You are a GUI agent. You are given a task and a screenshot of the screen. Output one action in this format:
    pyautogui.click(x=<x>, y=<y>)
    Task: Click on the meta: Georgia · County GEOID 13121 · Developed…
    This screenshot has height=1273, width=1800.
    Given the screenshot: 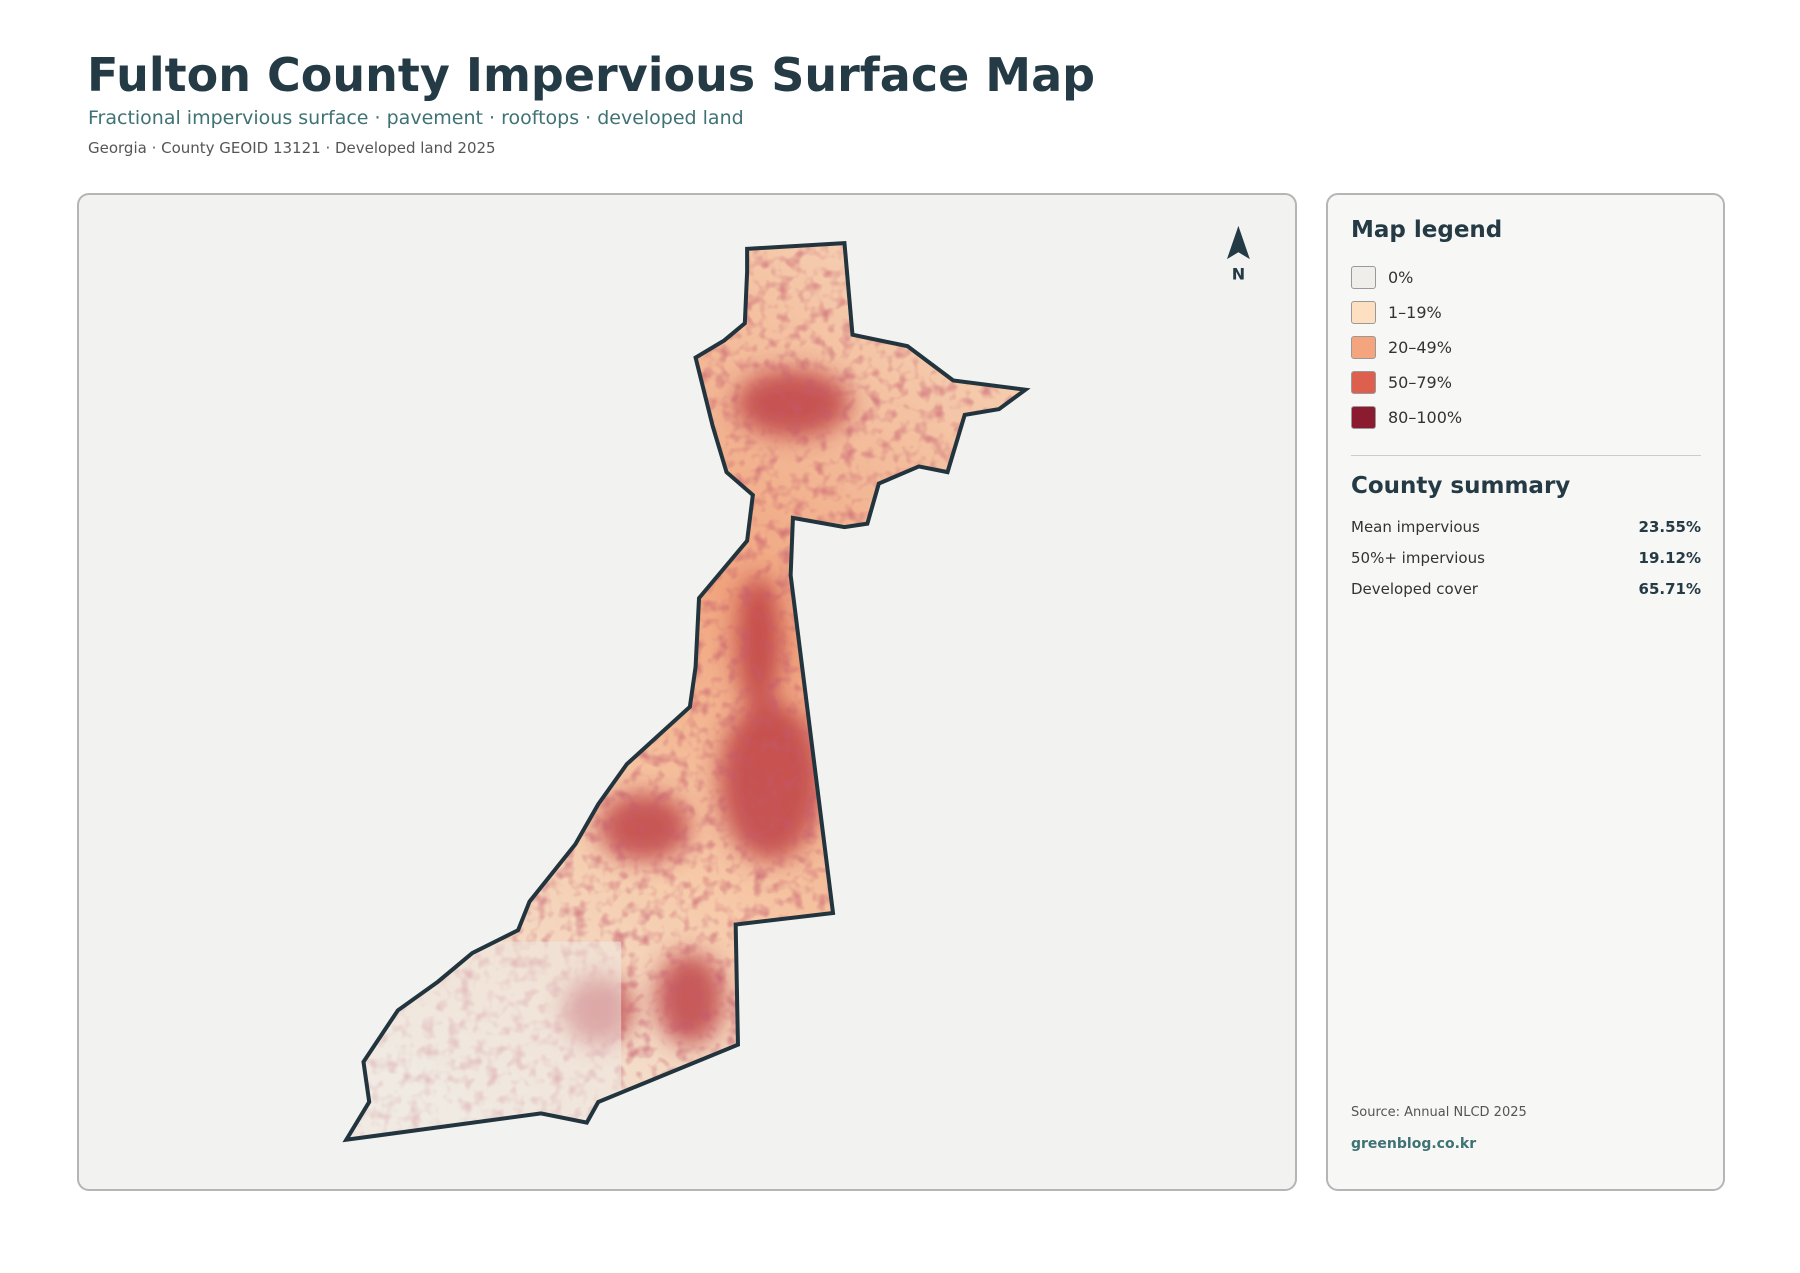 What is the action you would take?
    pyautogui.click(x=292, y=148)
    